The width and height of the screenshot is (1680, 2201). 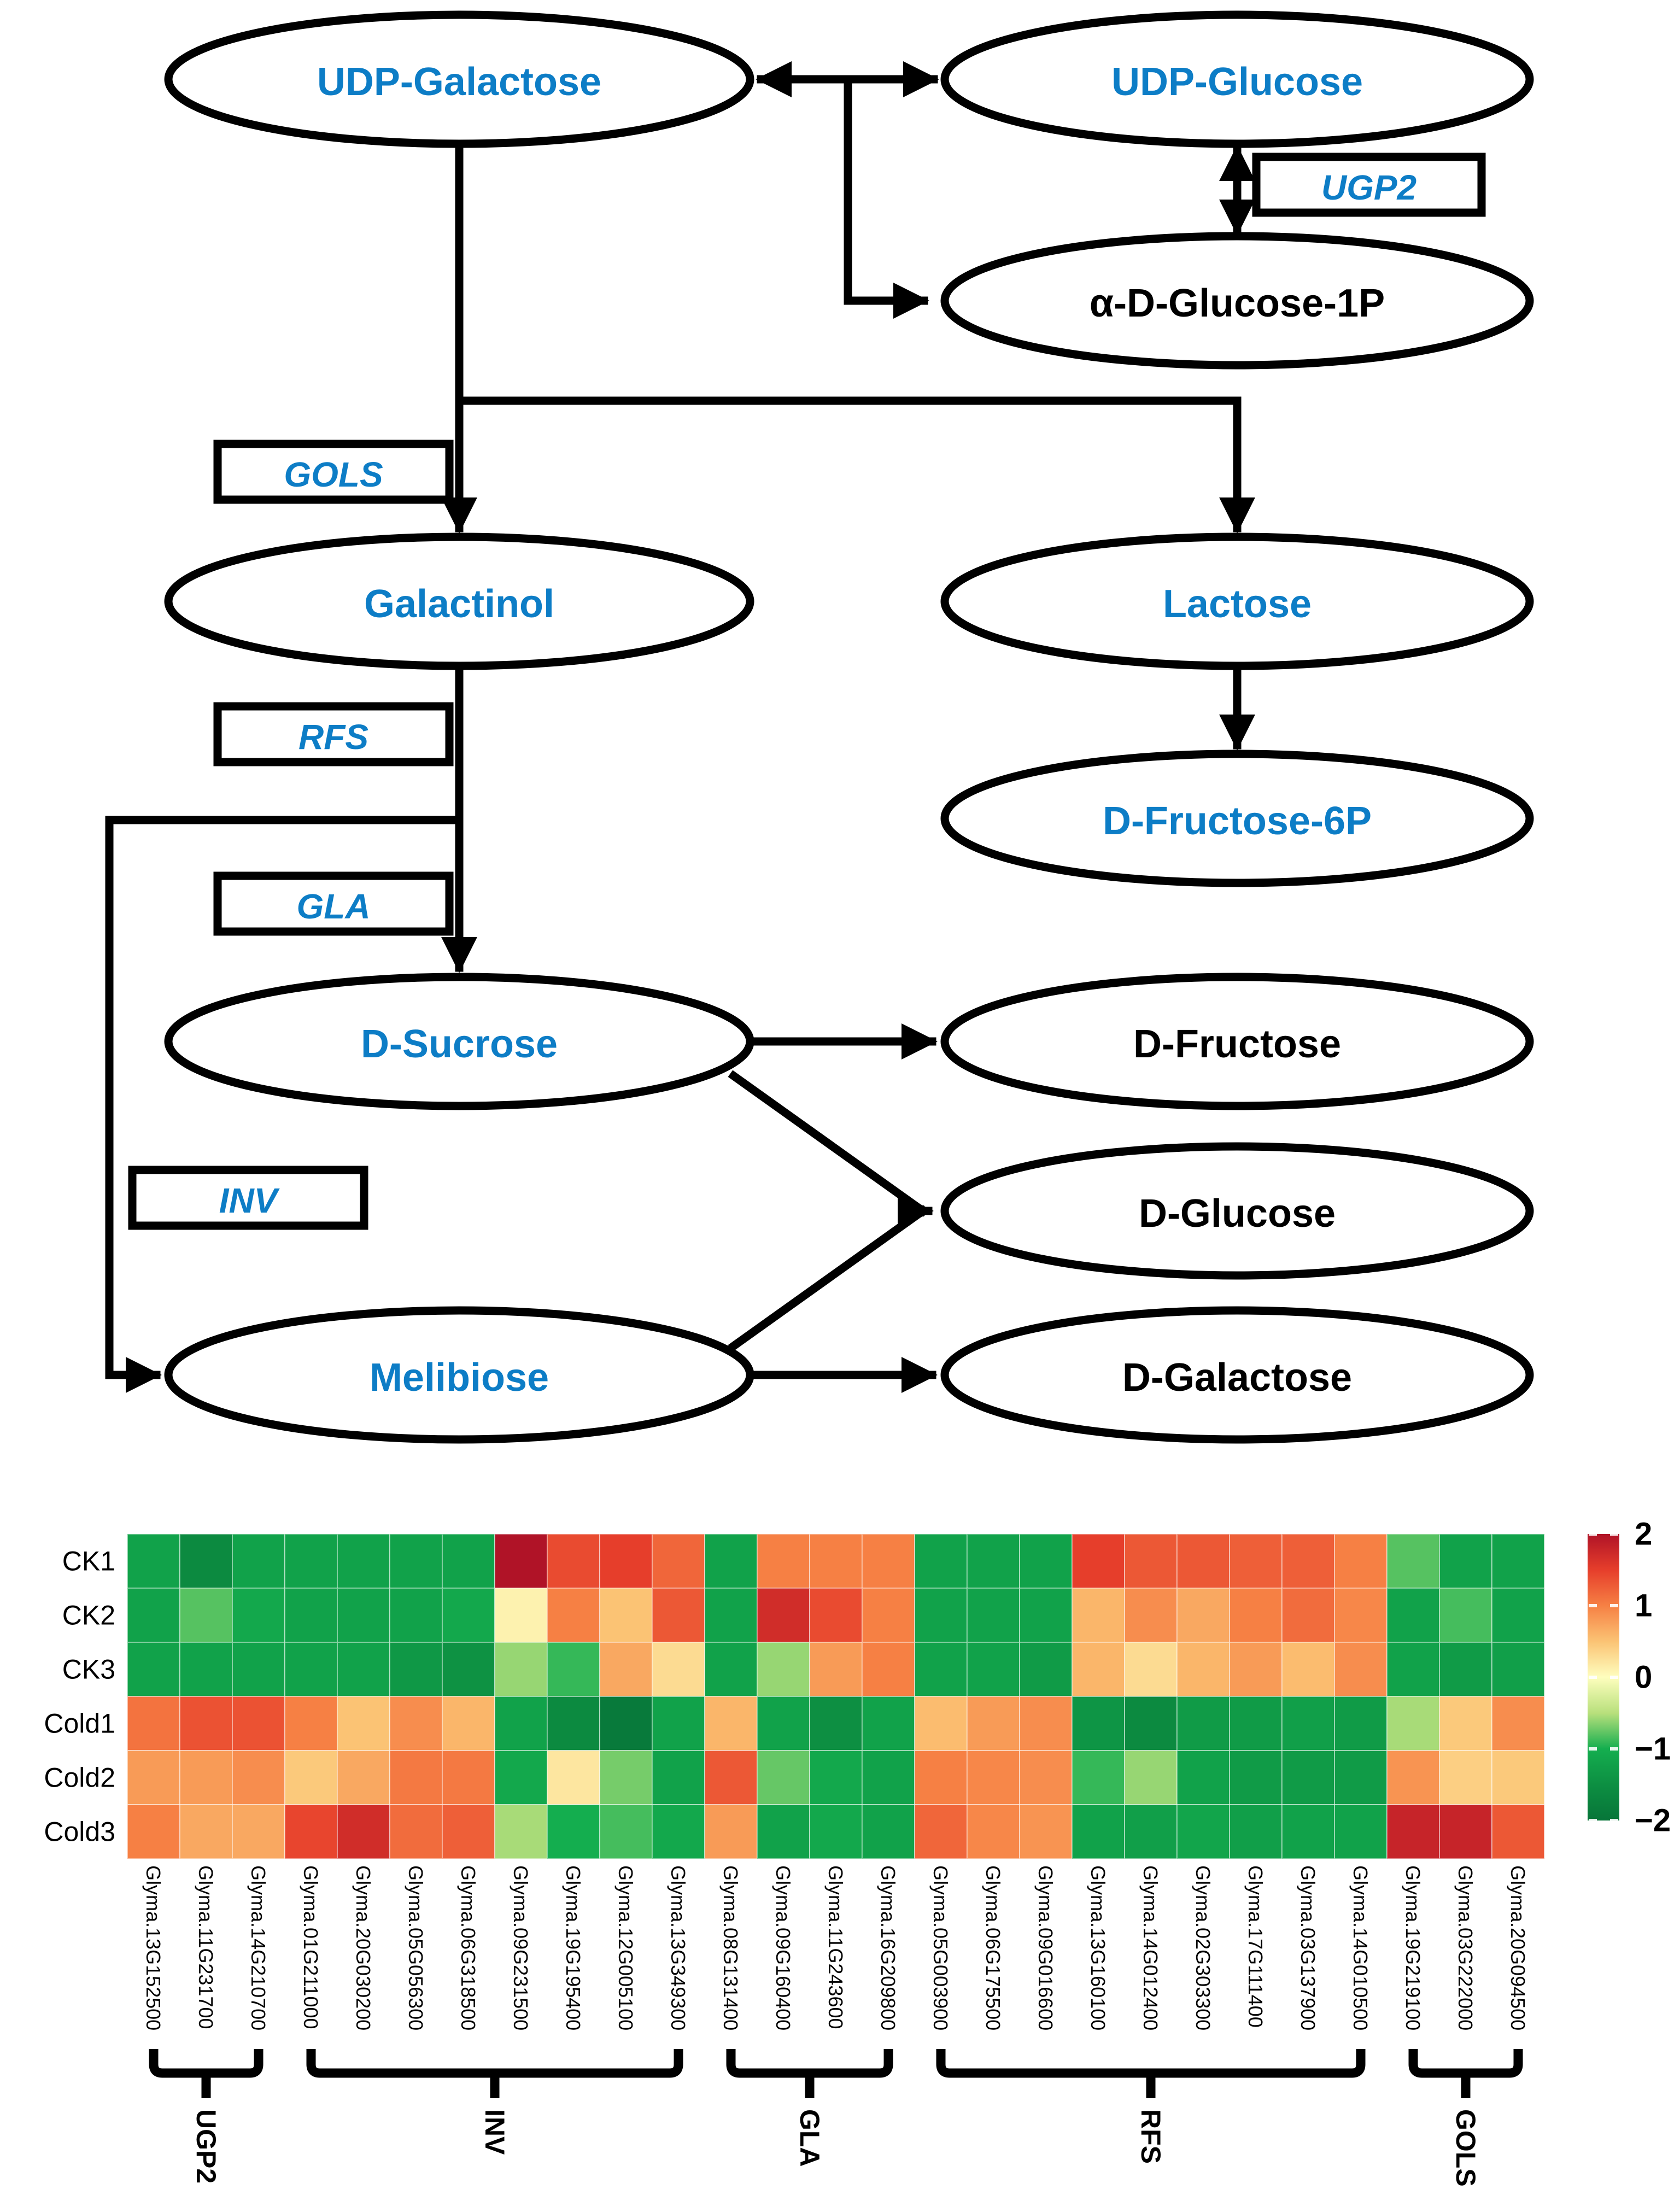 I want to click on colorbar: 2 1 0 −1 −2, so click(x=1629, y=1678).